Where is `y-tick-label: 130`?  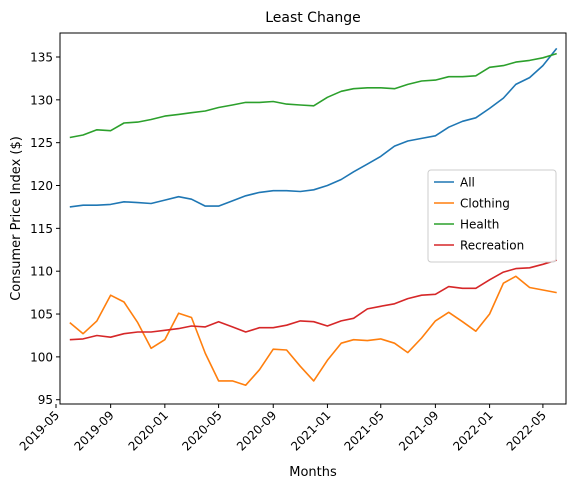 y-tick-label: 130 is located at coordinates (41, 100).